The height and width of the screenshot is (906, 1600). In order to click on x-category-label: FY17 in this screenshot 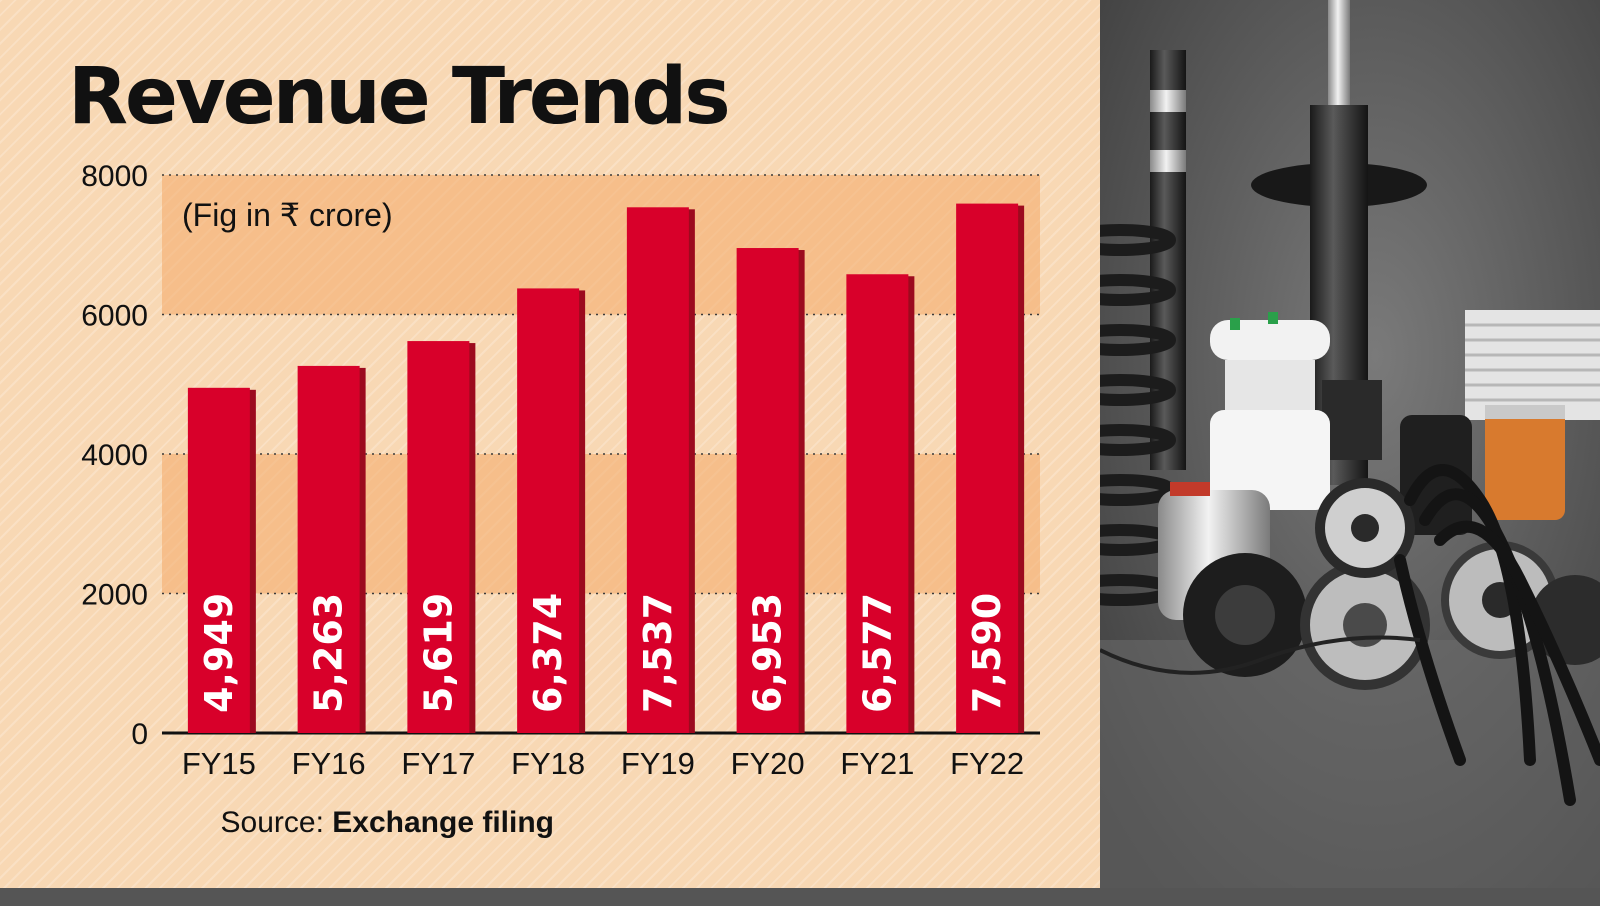, I will do `click(438, 763)`.